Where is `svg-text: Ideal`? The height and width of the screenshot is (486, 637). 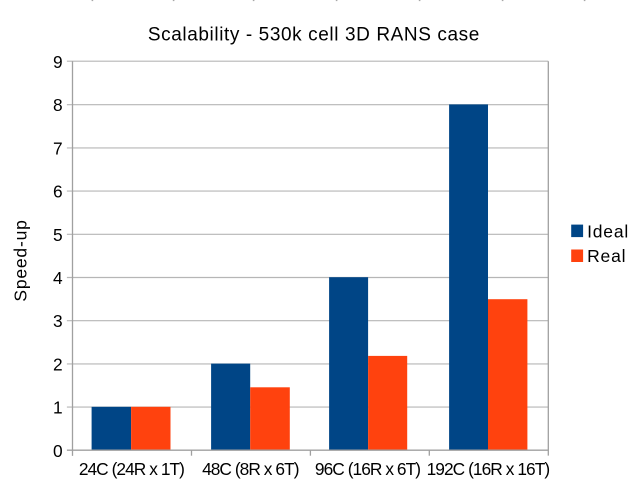 svg-text: Ideal is located at coordinates (608, 231).